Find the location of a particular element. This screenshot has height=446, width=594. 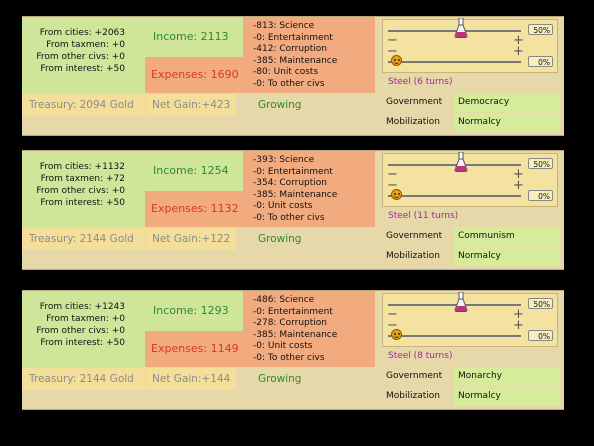

research-steel: Steel (8 turns) is located at coordinates (420, 356).